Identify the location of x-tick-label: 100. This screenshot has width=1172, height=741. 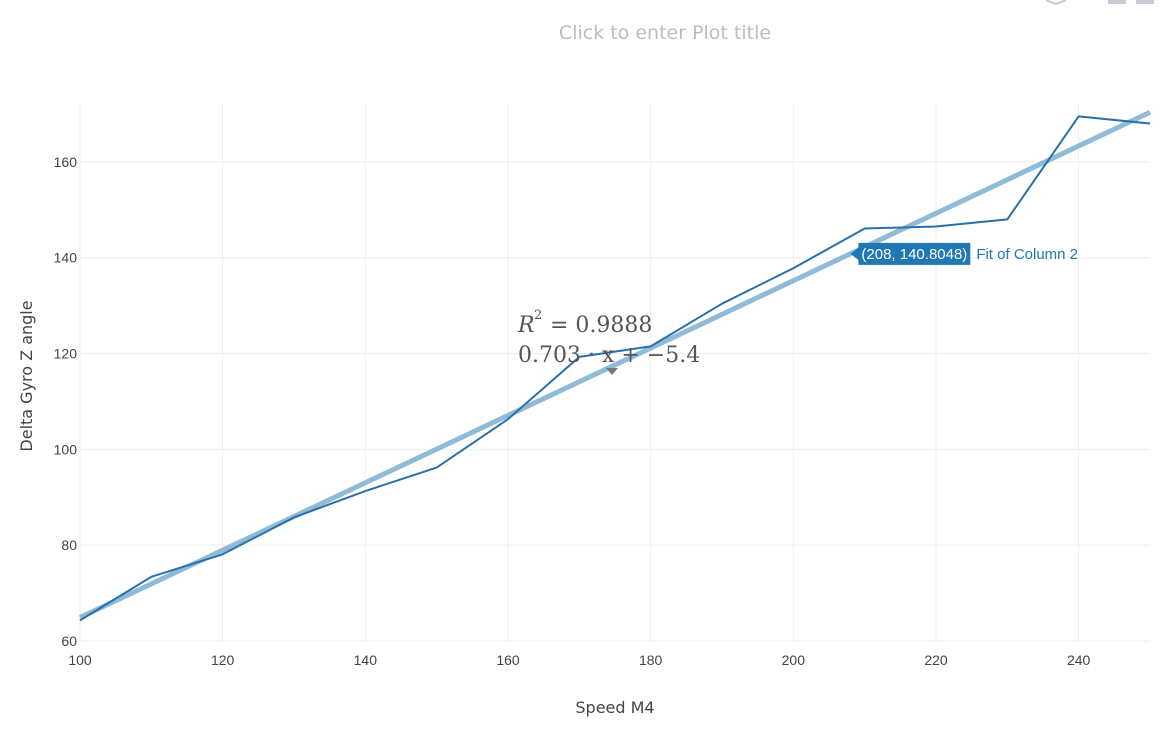
(80, 660).